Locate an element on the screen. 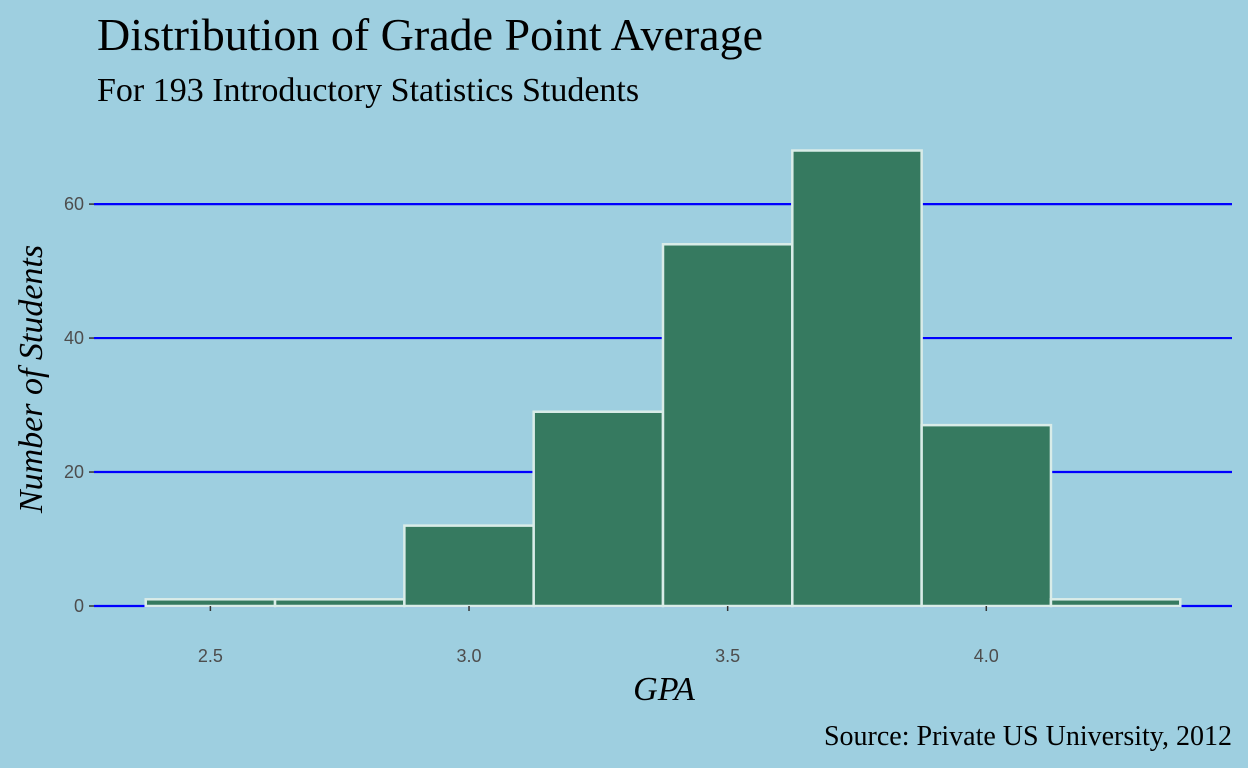 Image resolution: width=1248 pixels, height=768 pixels. x-tick-label-3: 4.0 is located at coordinates (986, 656).